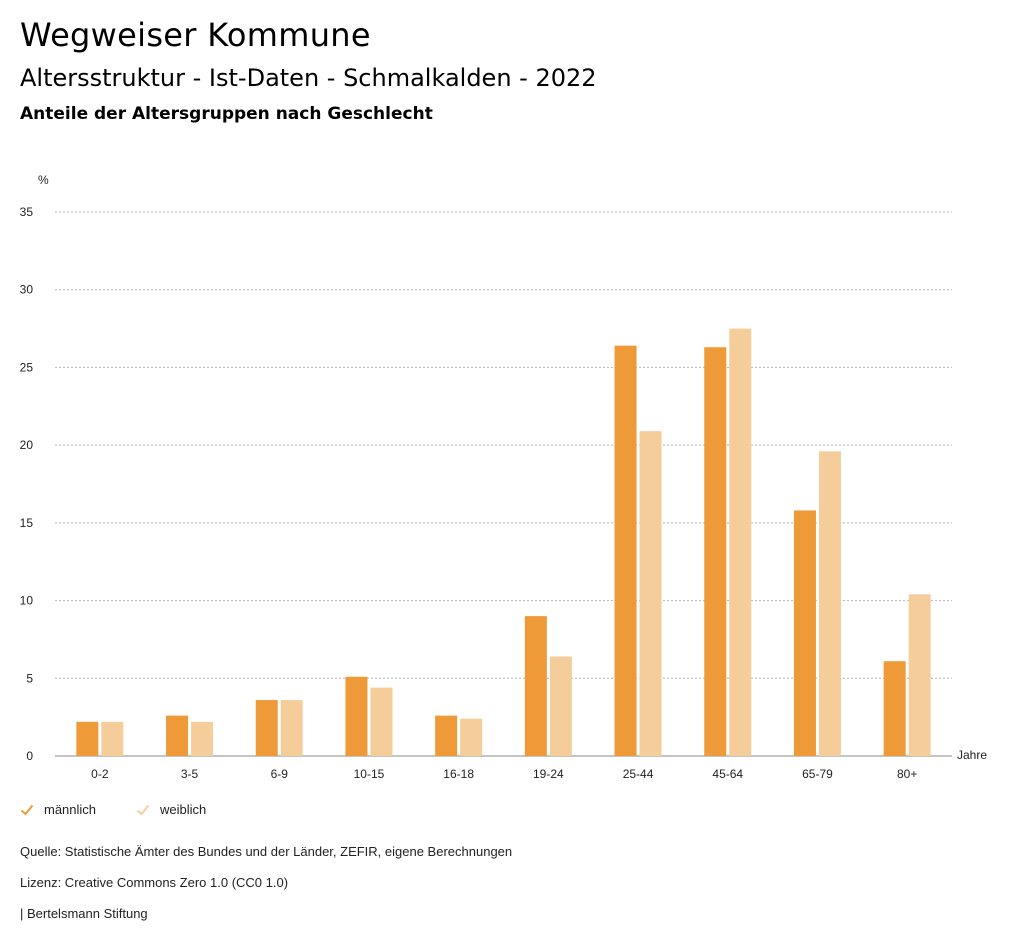 The width and height of the screenshot is (1024, 946). What do you see at coordinates (29, 678) in the screenshot?
I see `y-tick-label: 5` at bounding box center [29, 678].